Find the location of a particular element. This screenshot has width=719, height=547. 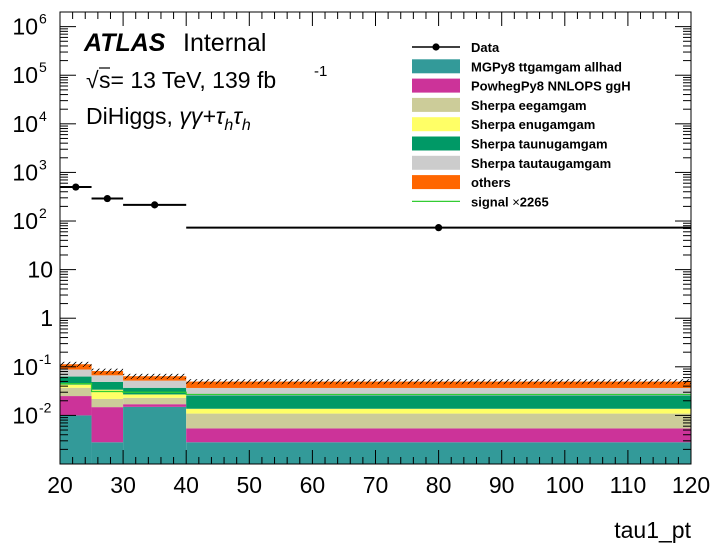

signal-series is located at coordinates (375, 389).